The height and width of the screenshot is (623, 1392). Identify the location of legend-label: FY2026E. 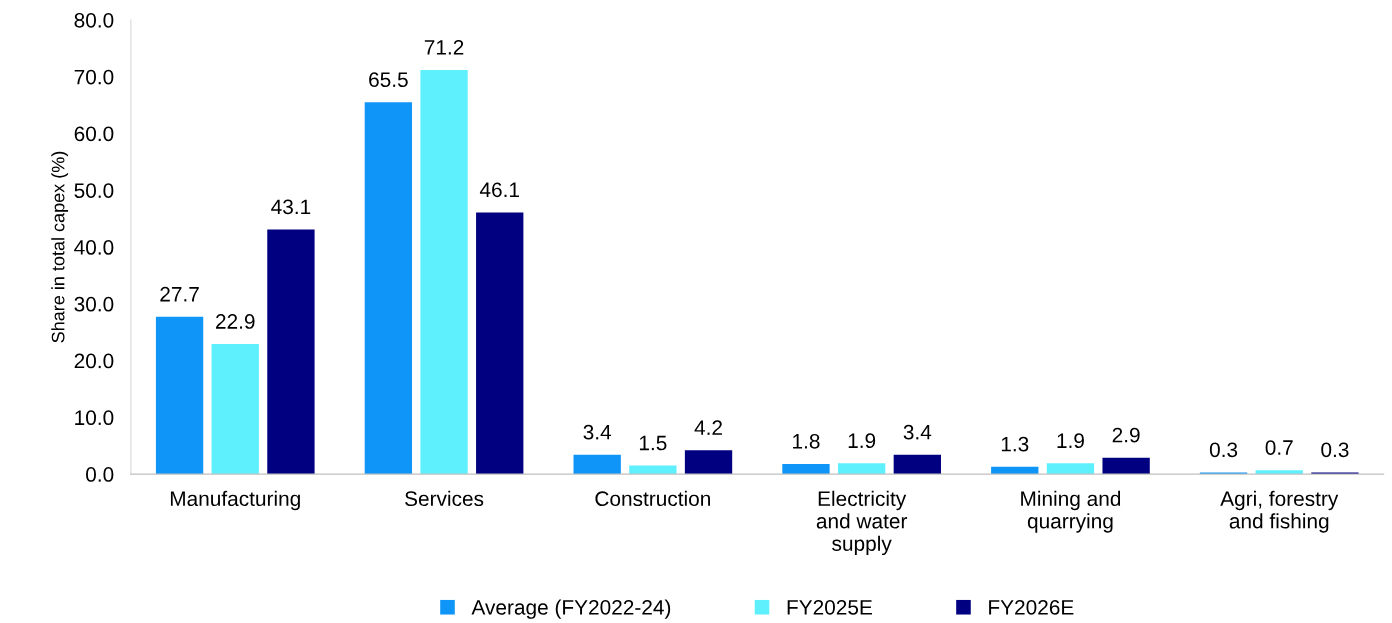
(1031, 607).